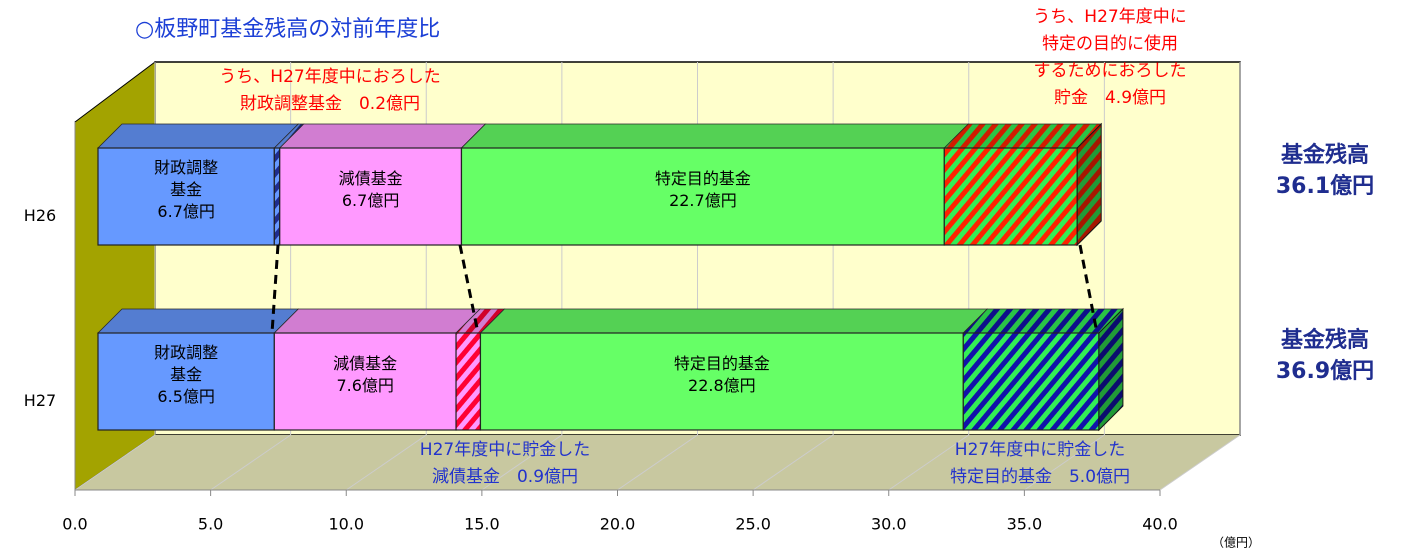 The height and width of the screenshot is (558, 1403). What do you see at coordinates (703, 200) in the screenshot?
I see `segment-label: 22.7億円` at bounding box center [703, 200].